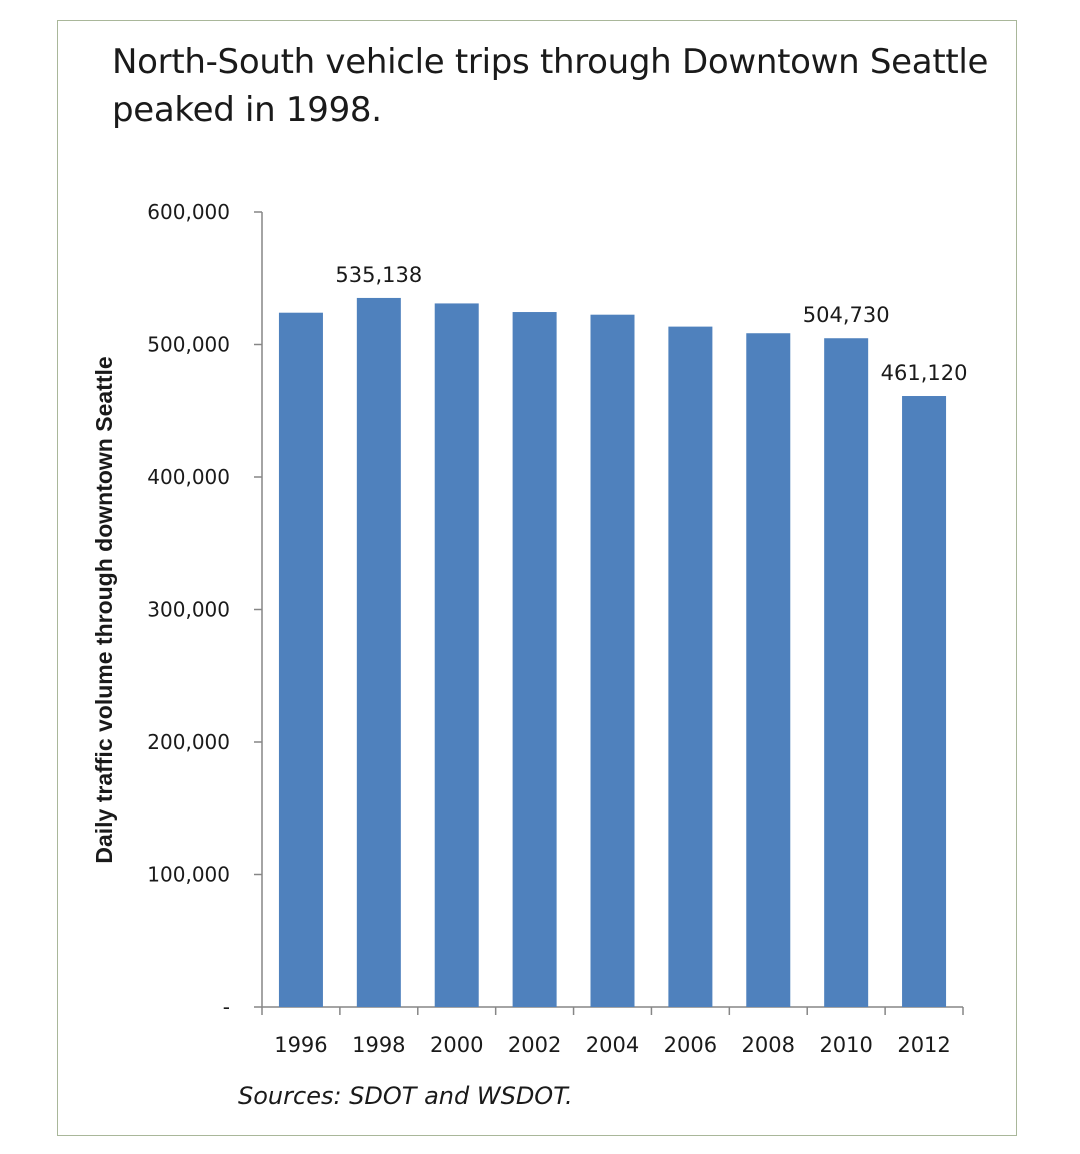 The width and height of the screenshot is (1080, 1154). Describe the element at coordinates (188, 875) in the screenshot. I see `y-tick-label: 100,000` at that location.